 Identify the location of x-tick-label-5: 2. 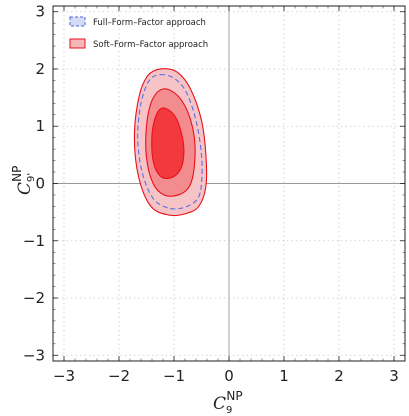
(339, 376).